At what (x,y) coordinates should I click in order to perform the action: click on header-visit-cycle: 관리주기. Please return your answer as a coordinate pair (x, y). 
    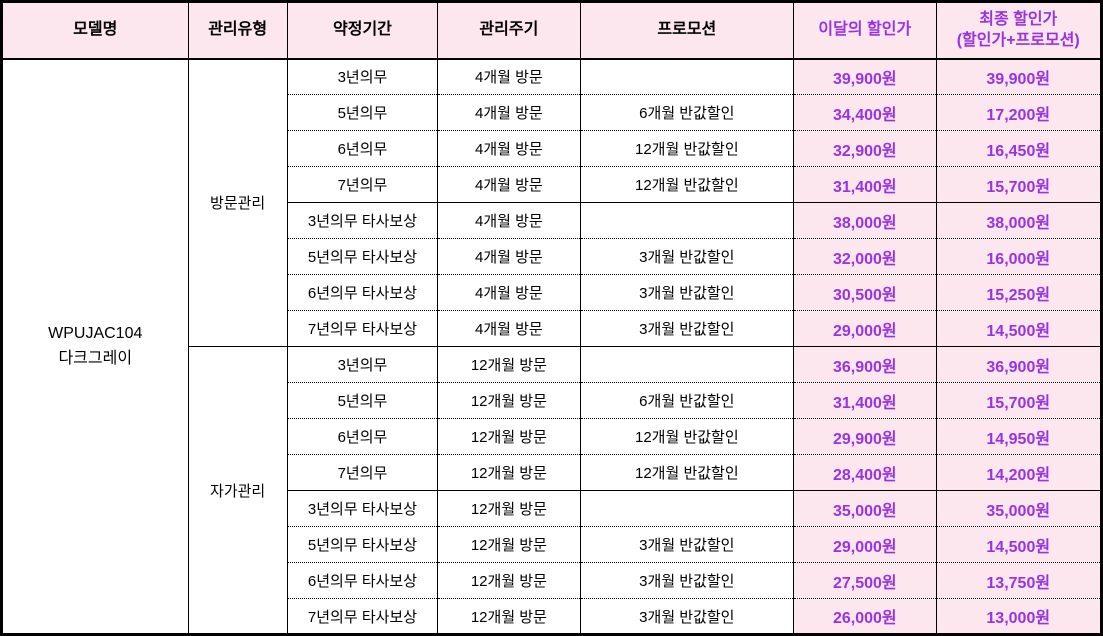
    Looking at the image, I should click on (509, 30).